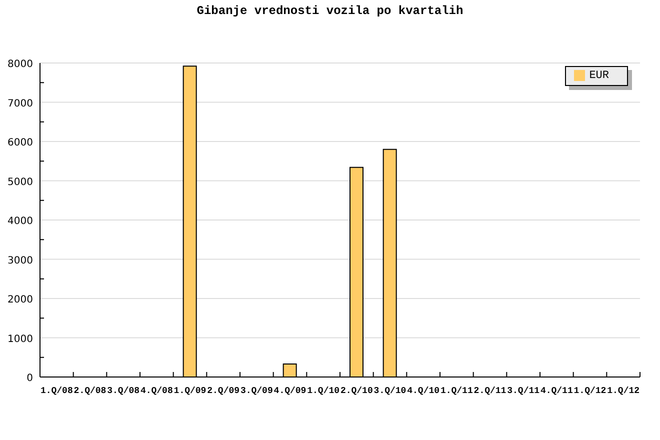 The image size is (660, 440). I want to click on y-tick-label: 6000, so click(20, 143).